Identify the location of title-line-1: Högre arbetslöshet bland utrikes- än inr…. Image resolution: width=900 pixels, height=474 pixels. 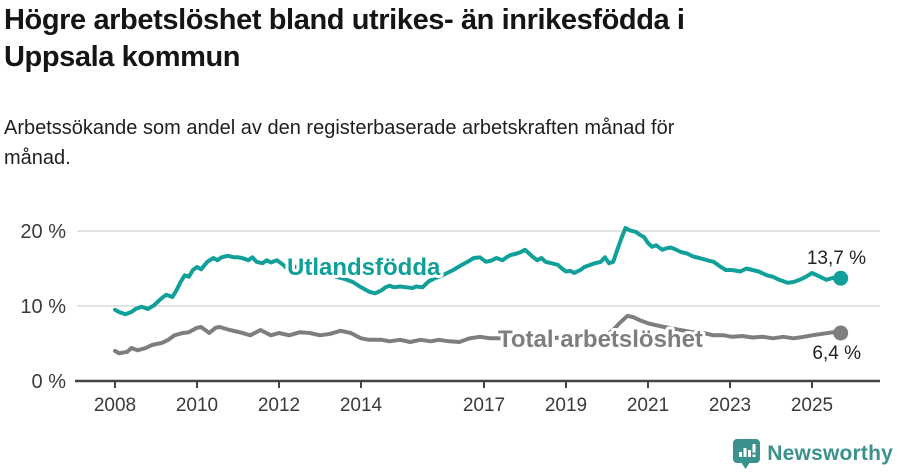
(344, 20).